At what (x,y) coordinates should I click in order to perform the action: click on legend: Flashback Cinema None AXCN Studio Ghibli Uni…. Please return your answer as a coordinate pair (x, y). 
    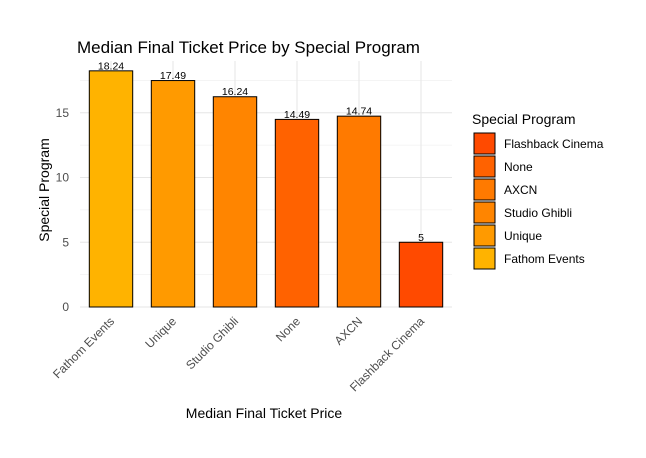
    Looking at the image, I should click on (538, 201).